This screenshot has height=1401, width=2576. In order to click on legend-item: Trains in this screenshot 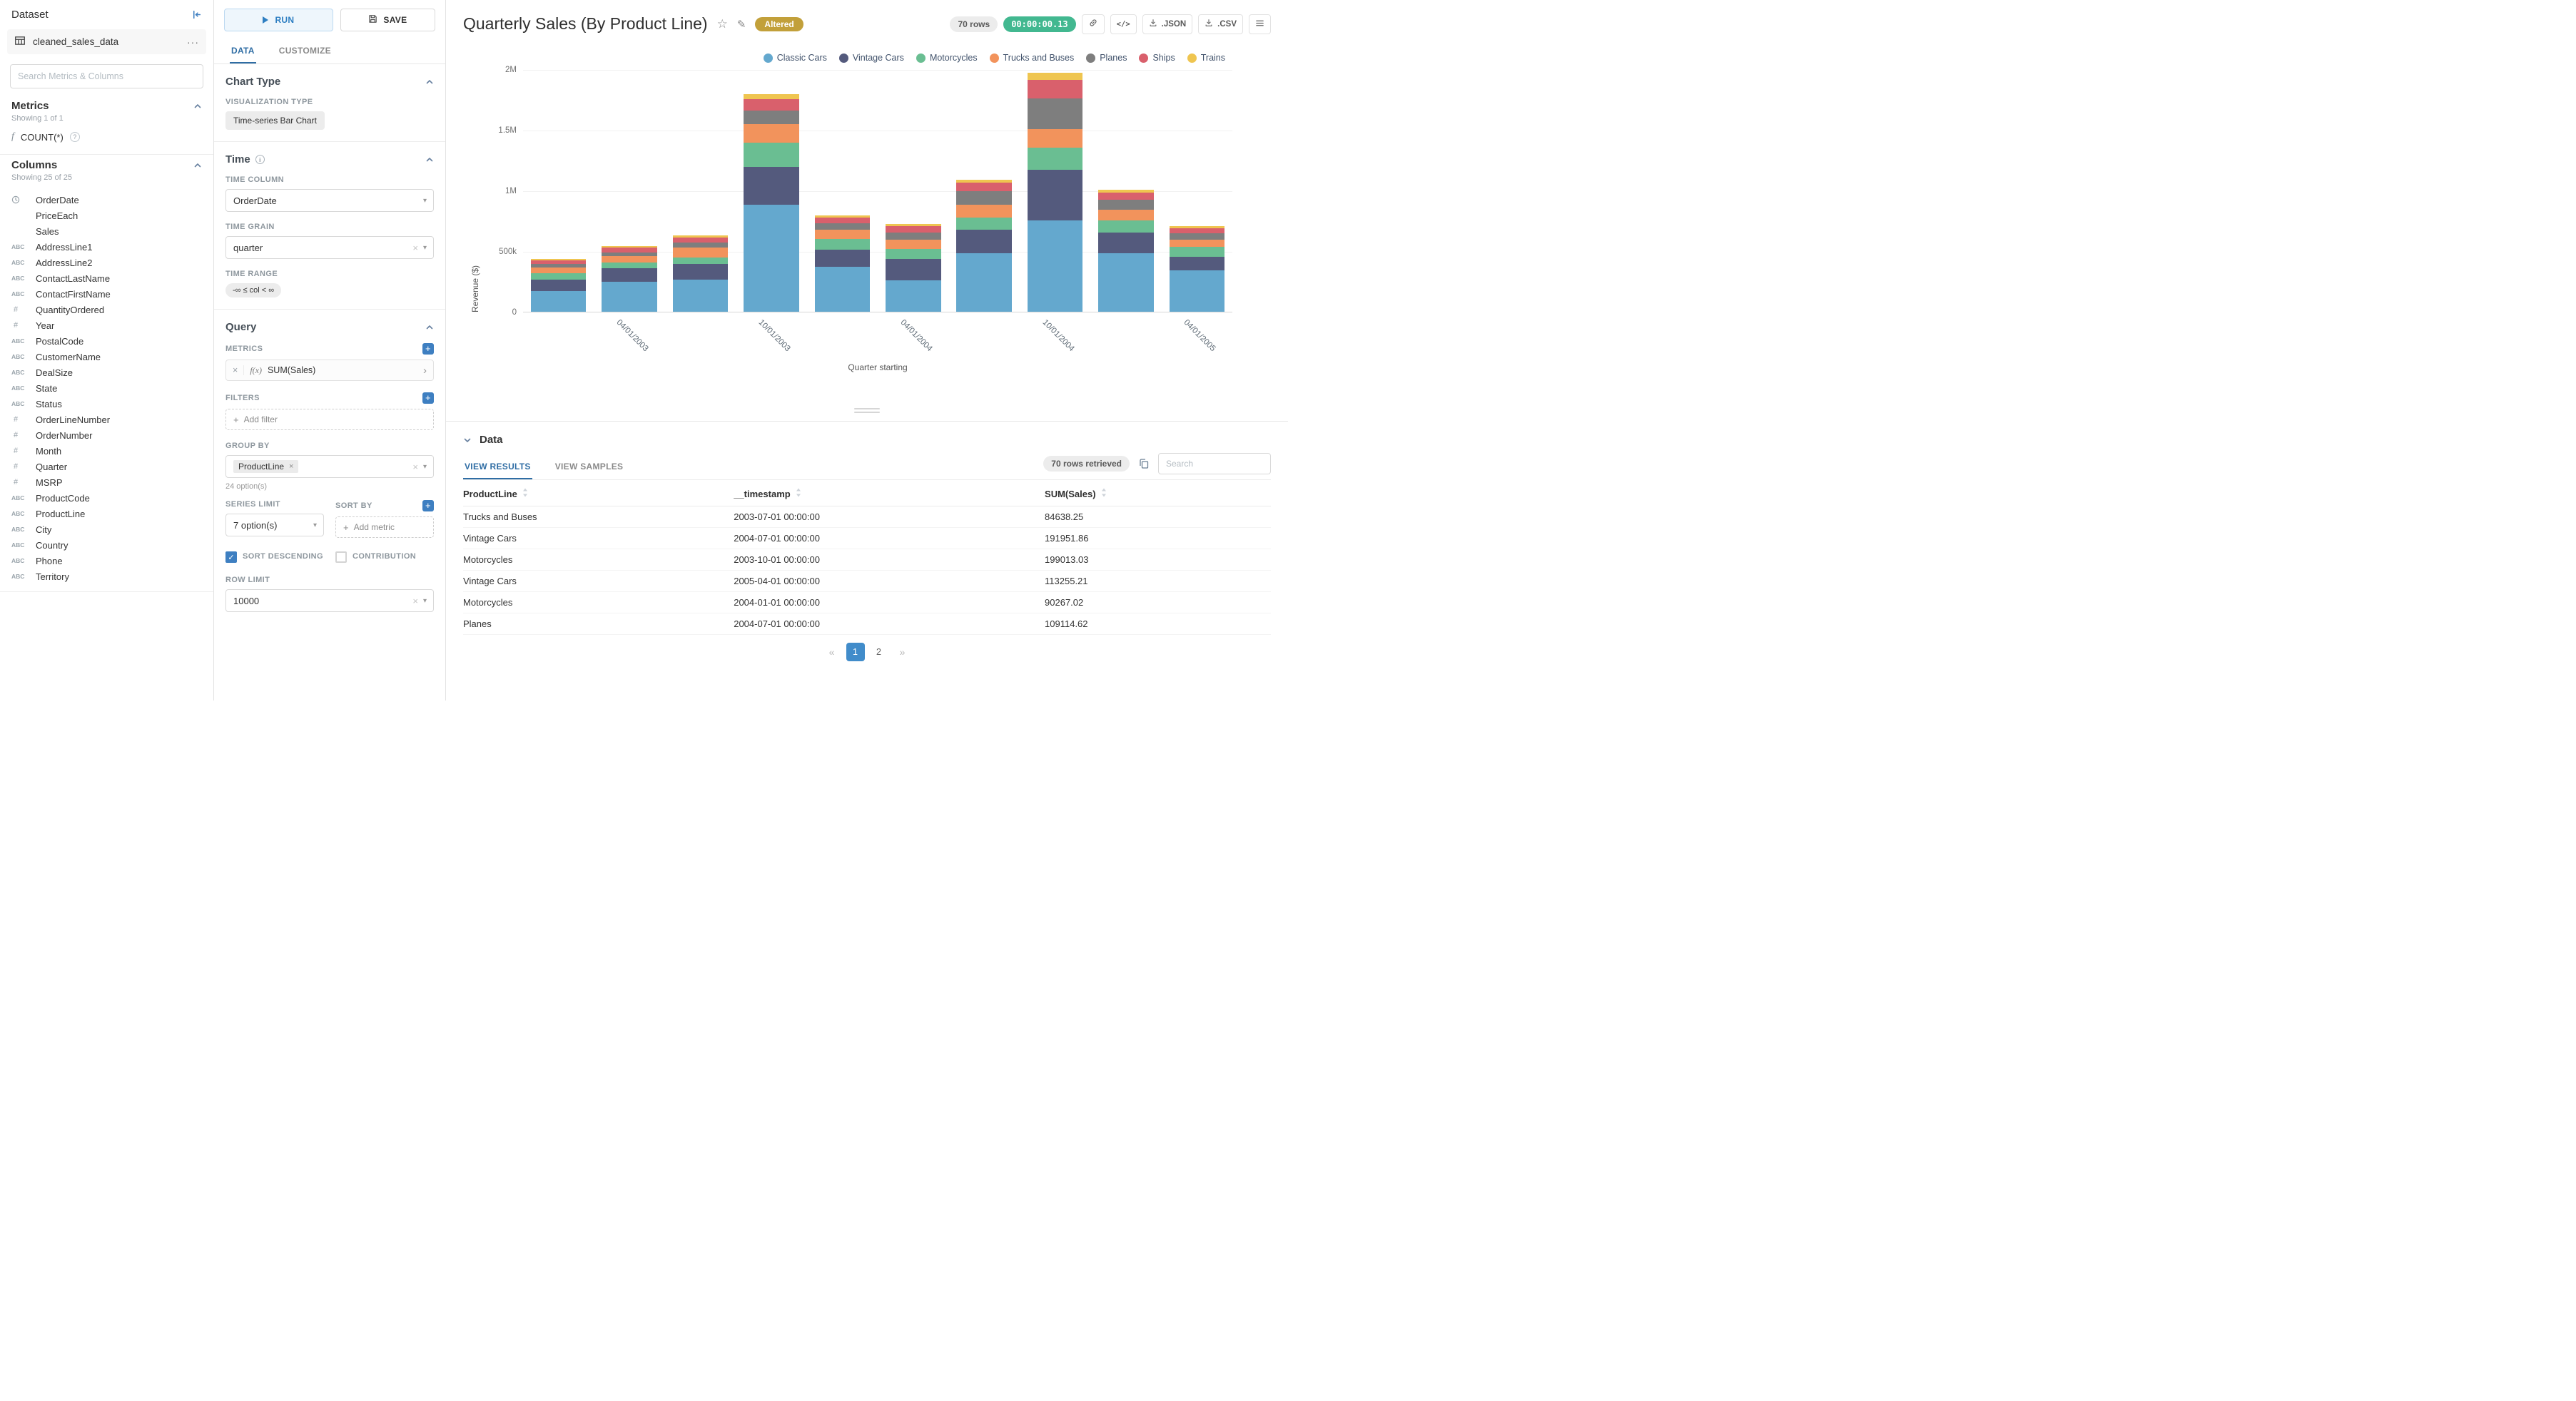, I will do `click(1206, 58)`.